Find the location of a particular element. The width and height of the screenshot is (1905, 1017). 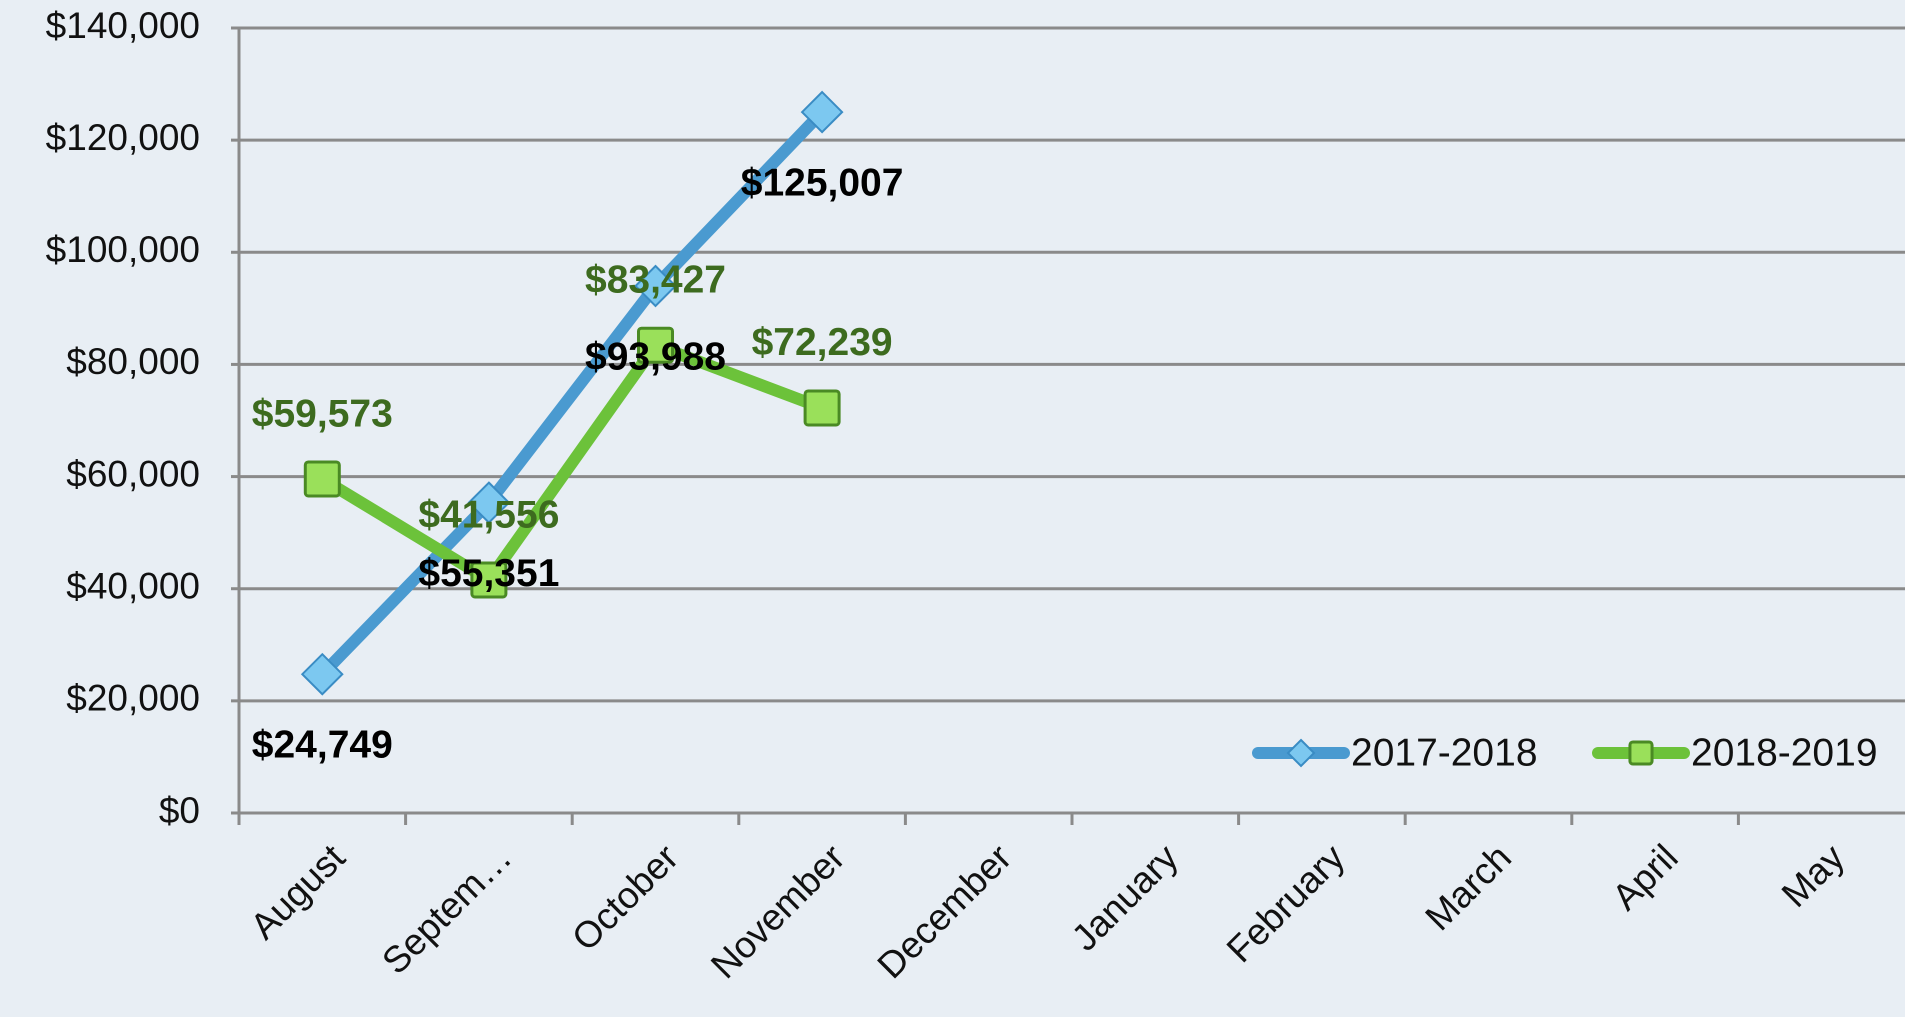

y-tick-label: $120,000 is located at coordinates (123, 137).